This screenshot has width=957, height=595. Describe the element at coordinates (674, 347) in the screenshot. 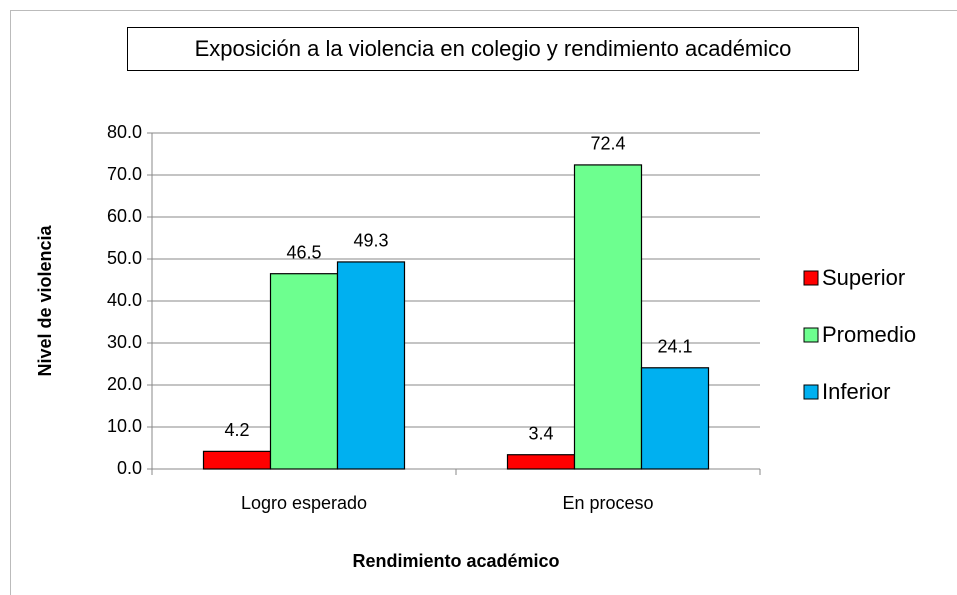

I see `value-label: 24.1` at that location.